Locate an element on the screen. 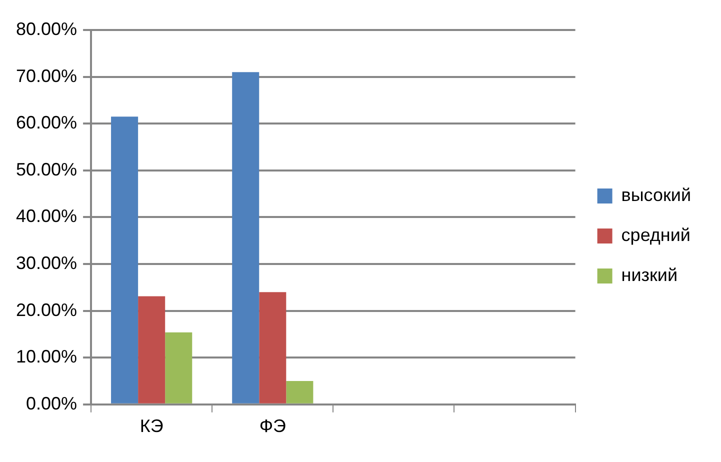 The width and height of the screenshot is (721, 462). x-tick-label: КЭ is located at coordinates (152, 426).